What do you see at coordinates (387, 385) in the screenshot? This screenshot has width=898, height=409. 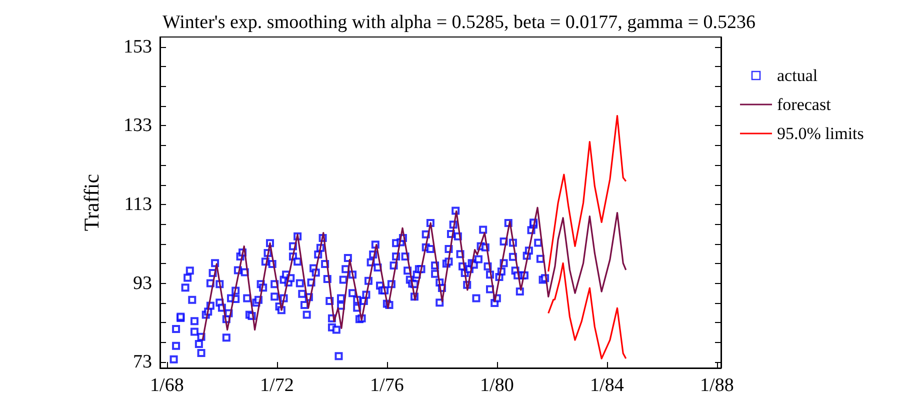 I see `x-tick-label: 1/76` at bounding box center [387, 385].